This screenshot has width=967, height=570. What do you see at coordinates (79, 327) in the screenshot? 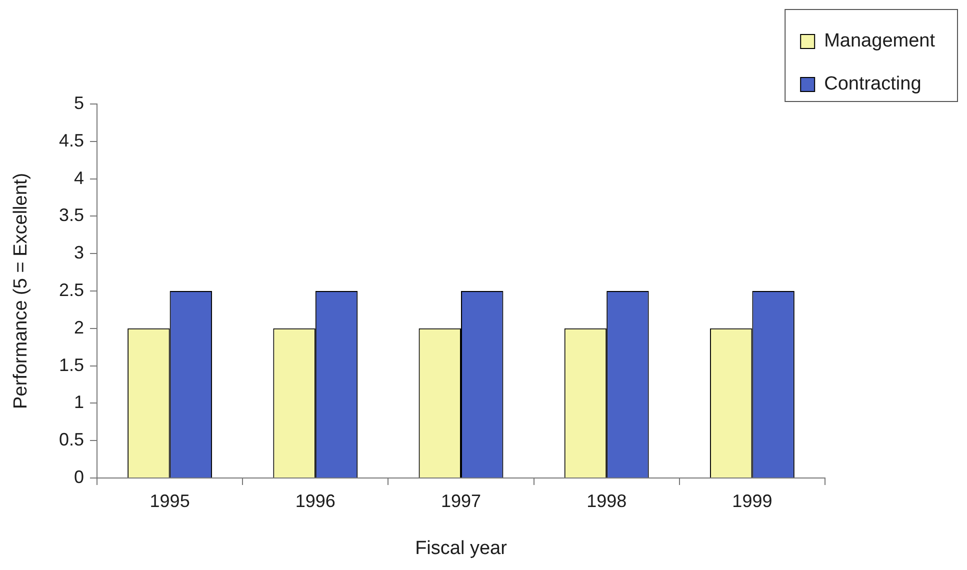
I see `y-tick-label: 2` at bounding box center [79, 327].